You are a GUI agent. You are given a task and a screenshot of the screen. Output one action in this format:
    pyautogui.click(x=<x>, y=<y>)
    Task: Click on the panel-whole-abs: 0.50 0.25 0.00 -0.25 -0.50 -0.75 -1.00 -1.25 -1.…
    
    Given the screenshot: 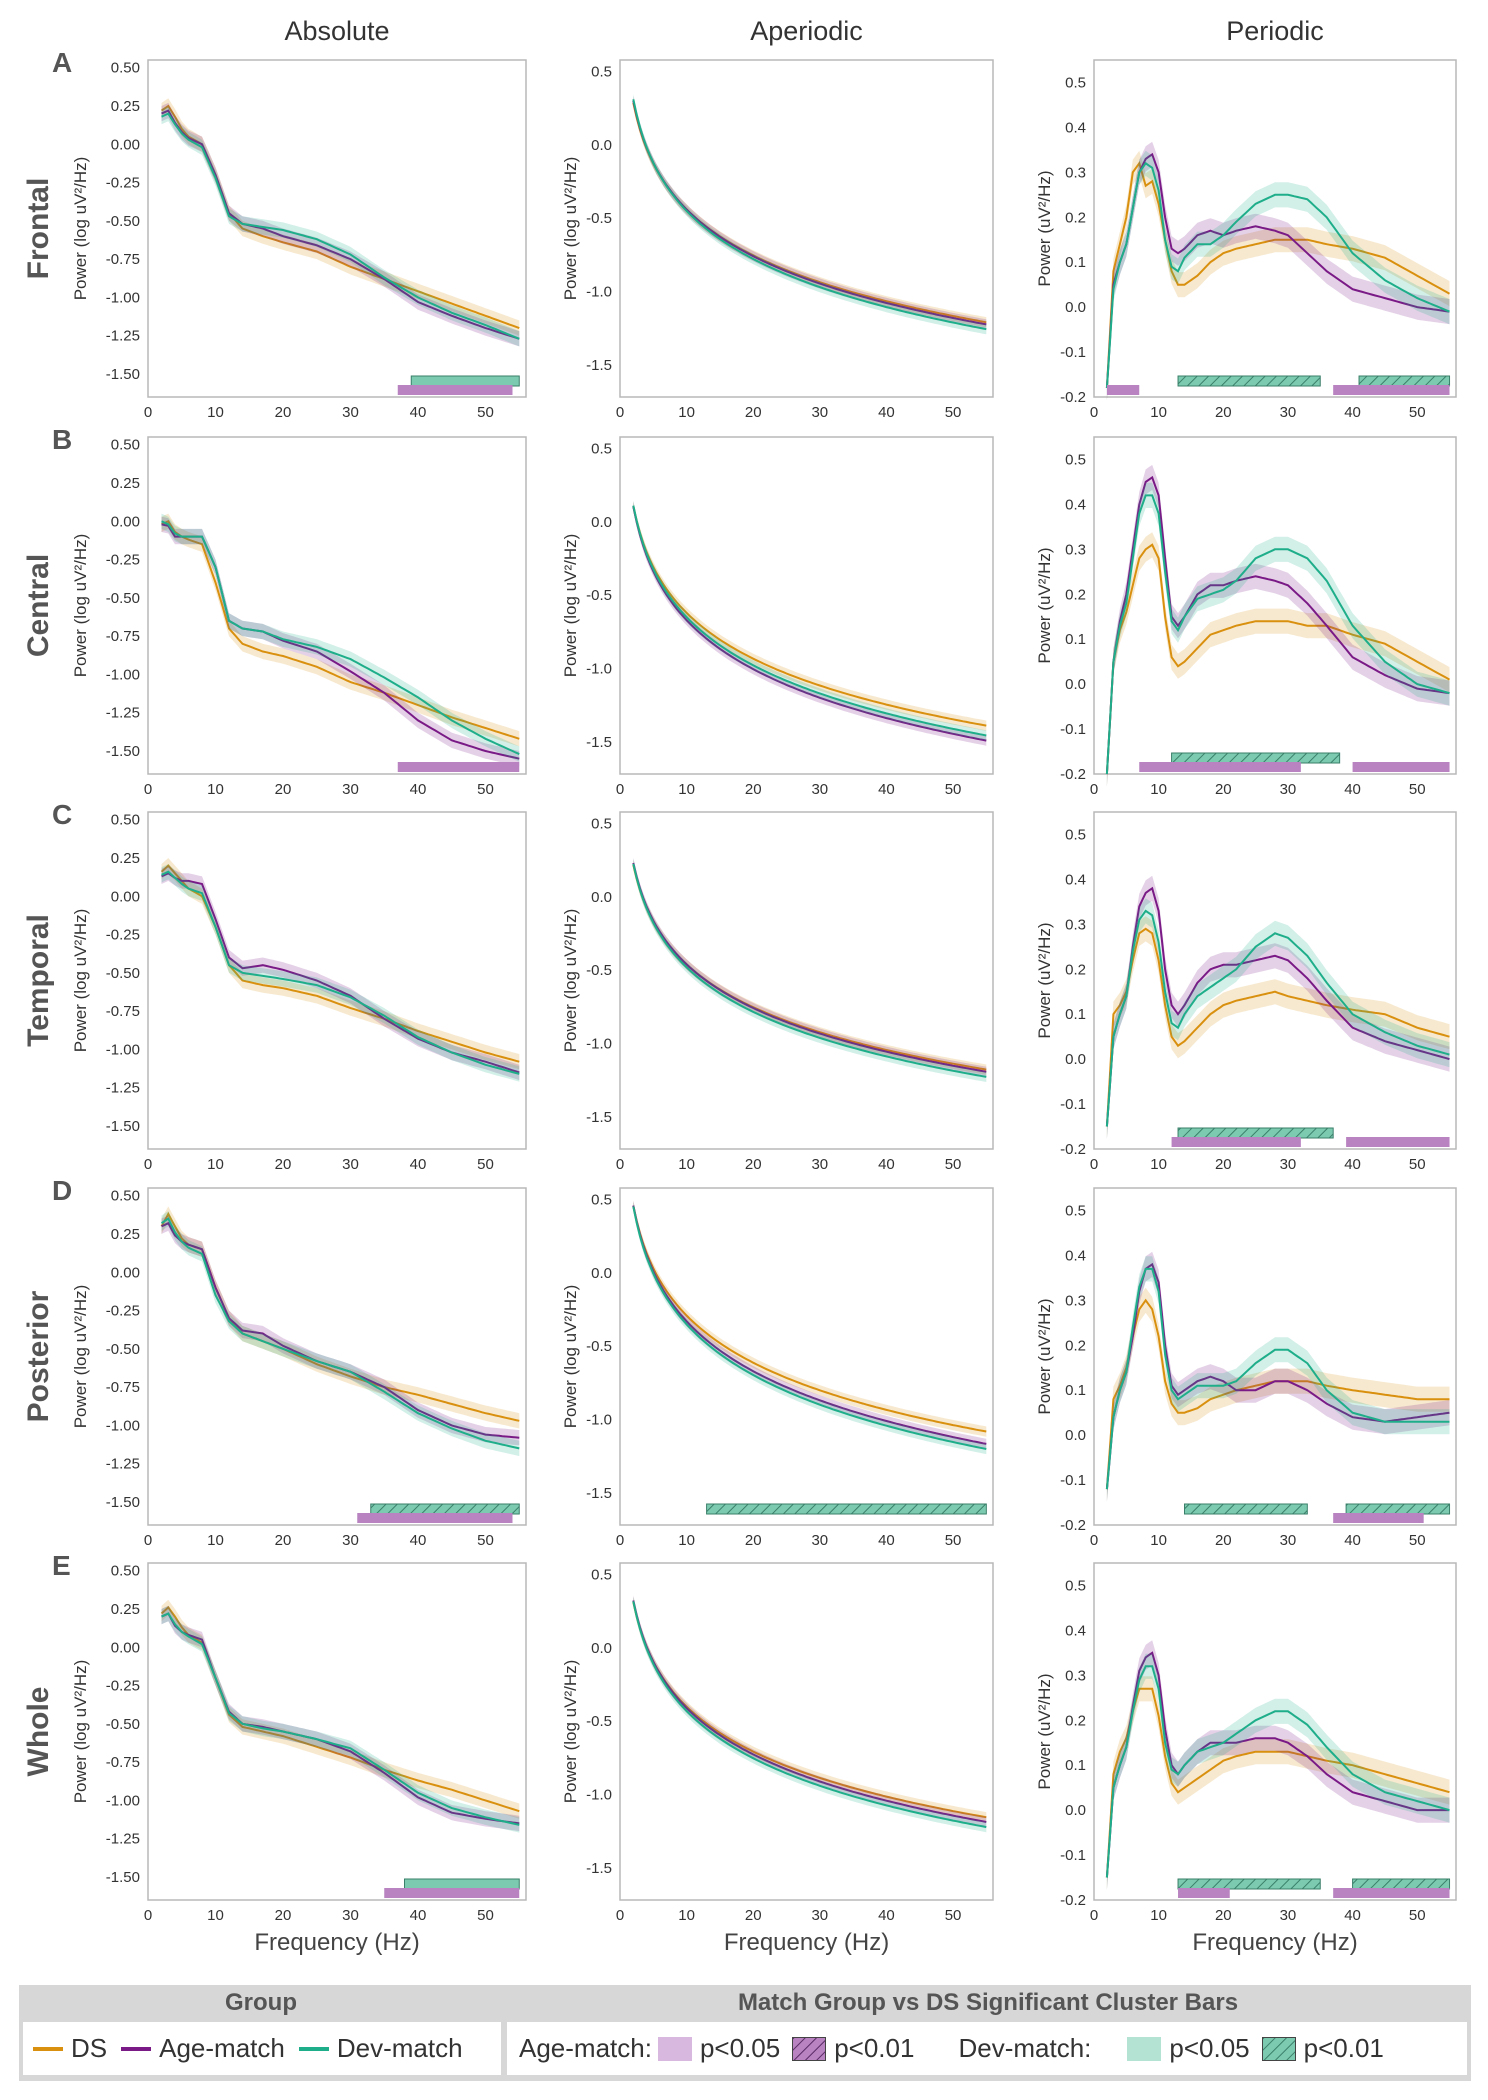 What is the action you would take?
    pyautogui.click(x=299, y=1759)
    